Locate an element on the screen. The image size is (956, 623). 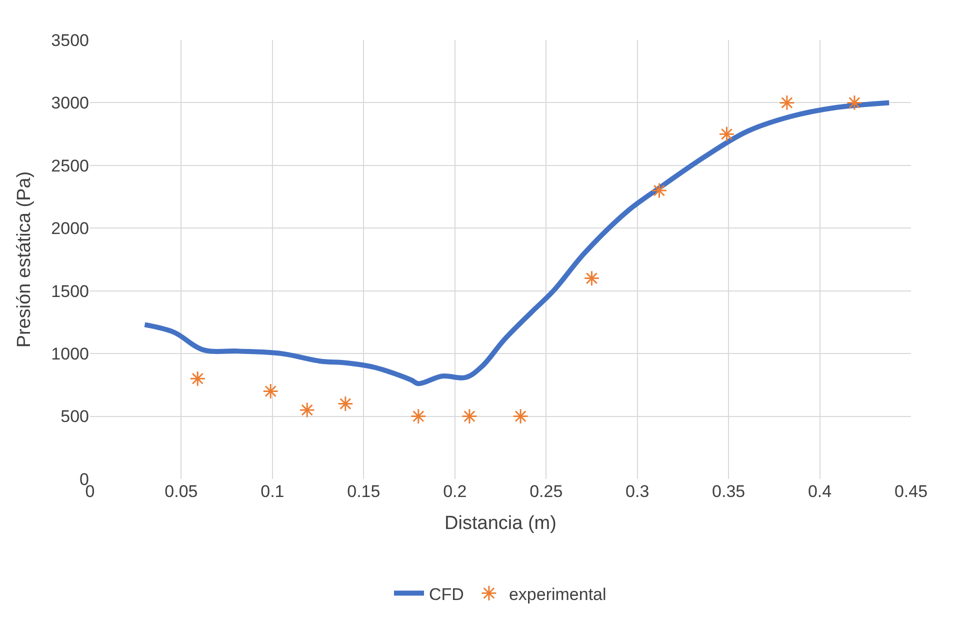
y-tick-label: 1500 is located at coordinates (70, 291).